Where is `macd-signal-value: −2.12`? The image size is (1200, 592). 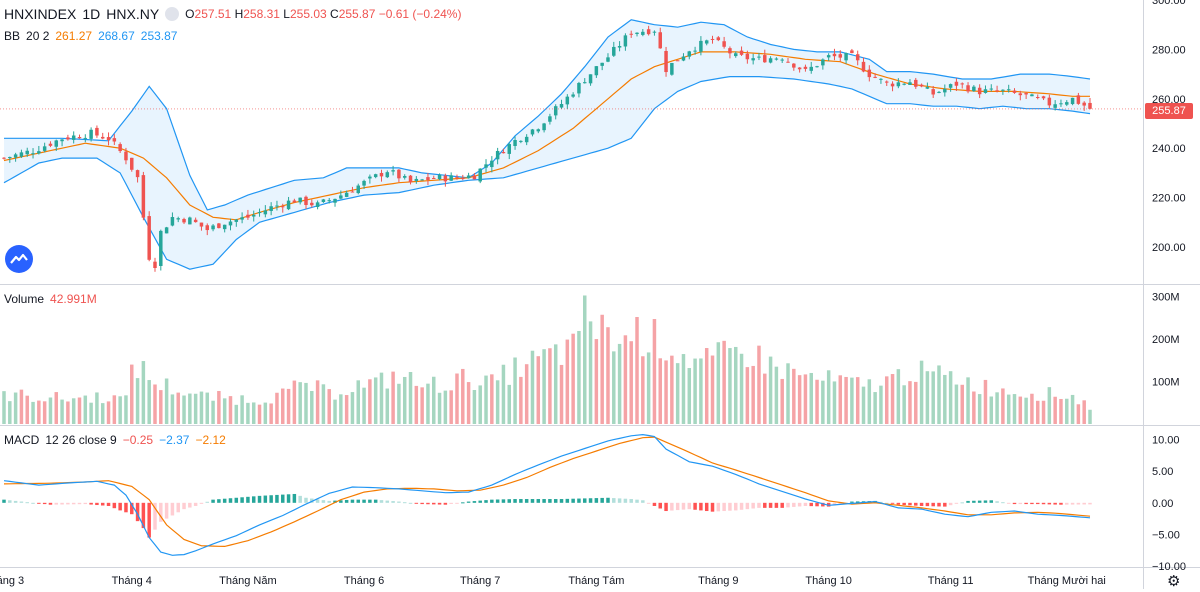 macd-signal-value: −2.12 is located at coordinates (210, 440).